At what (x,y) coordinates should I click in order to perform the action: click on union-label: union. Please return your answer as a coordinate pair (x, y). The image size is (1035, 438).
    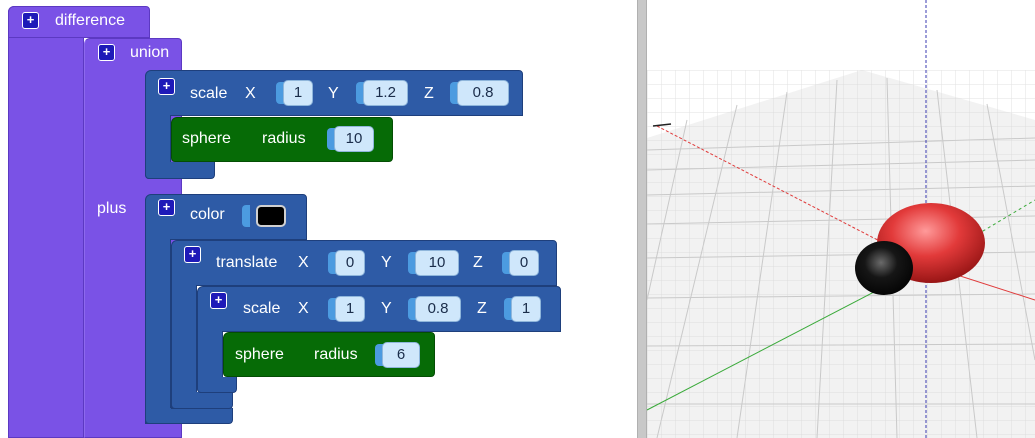
    Looking at the image, I should click on (150, 52).